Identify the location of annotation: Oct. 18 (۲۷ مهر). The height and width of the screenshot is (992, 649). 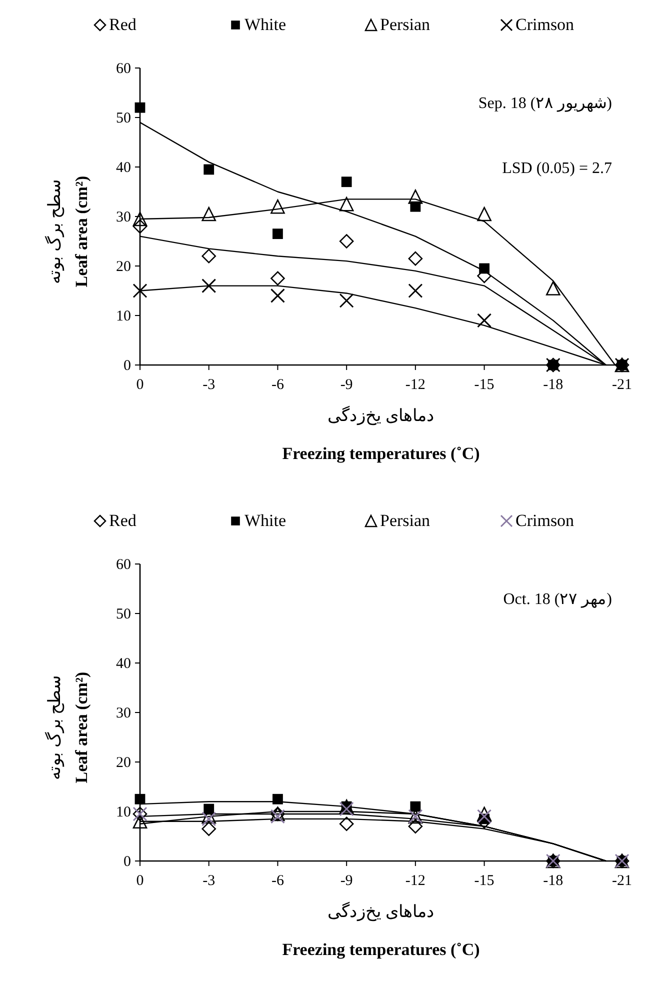
(557, 599).